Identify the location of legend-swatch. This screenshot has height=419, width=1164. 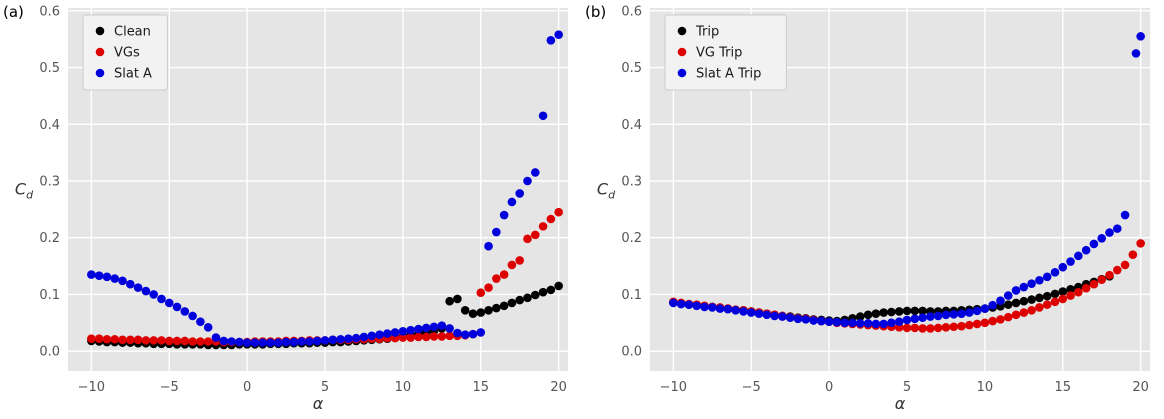
(682, 31).